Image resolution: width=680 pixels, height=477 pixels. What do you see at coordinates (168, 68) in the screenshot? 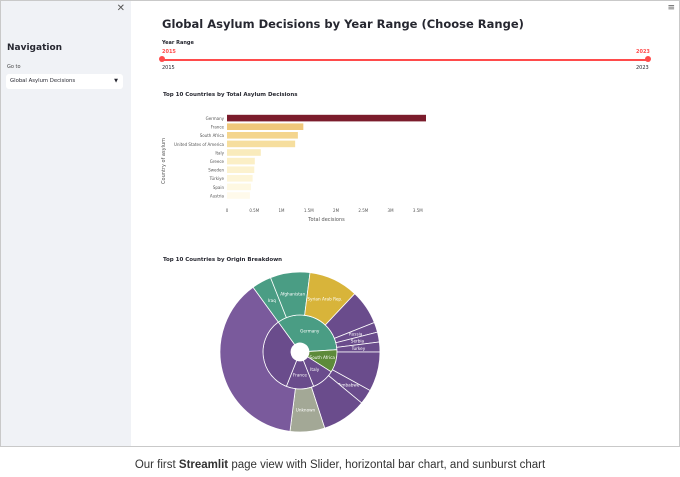
I see `slider-min-label: 2015` at bounding box center [168, 68].